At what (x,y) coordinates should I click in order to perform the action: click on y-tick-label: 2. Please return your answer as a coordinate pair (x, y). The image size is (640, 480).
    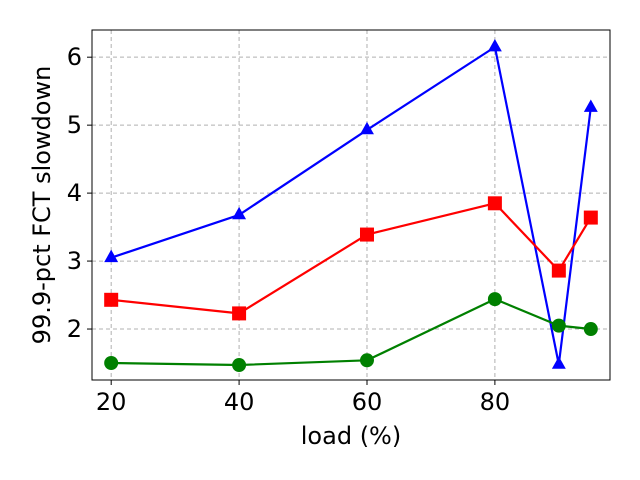
    Looking at the image, I should click on (74, 329).